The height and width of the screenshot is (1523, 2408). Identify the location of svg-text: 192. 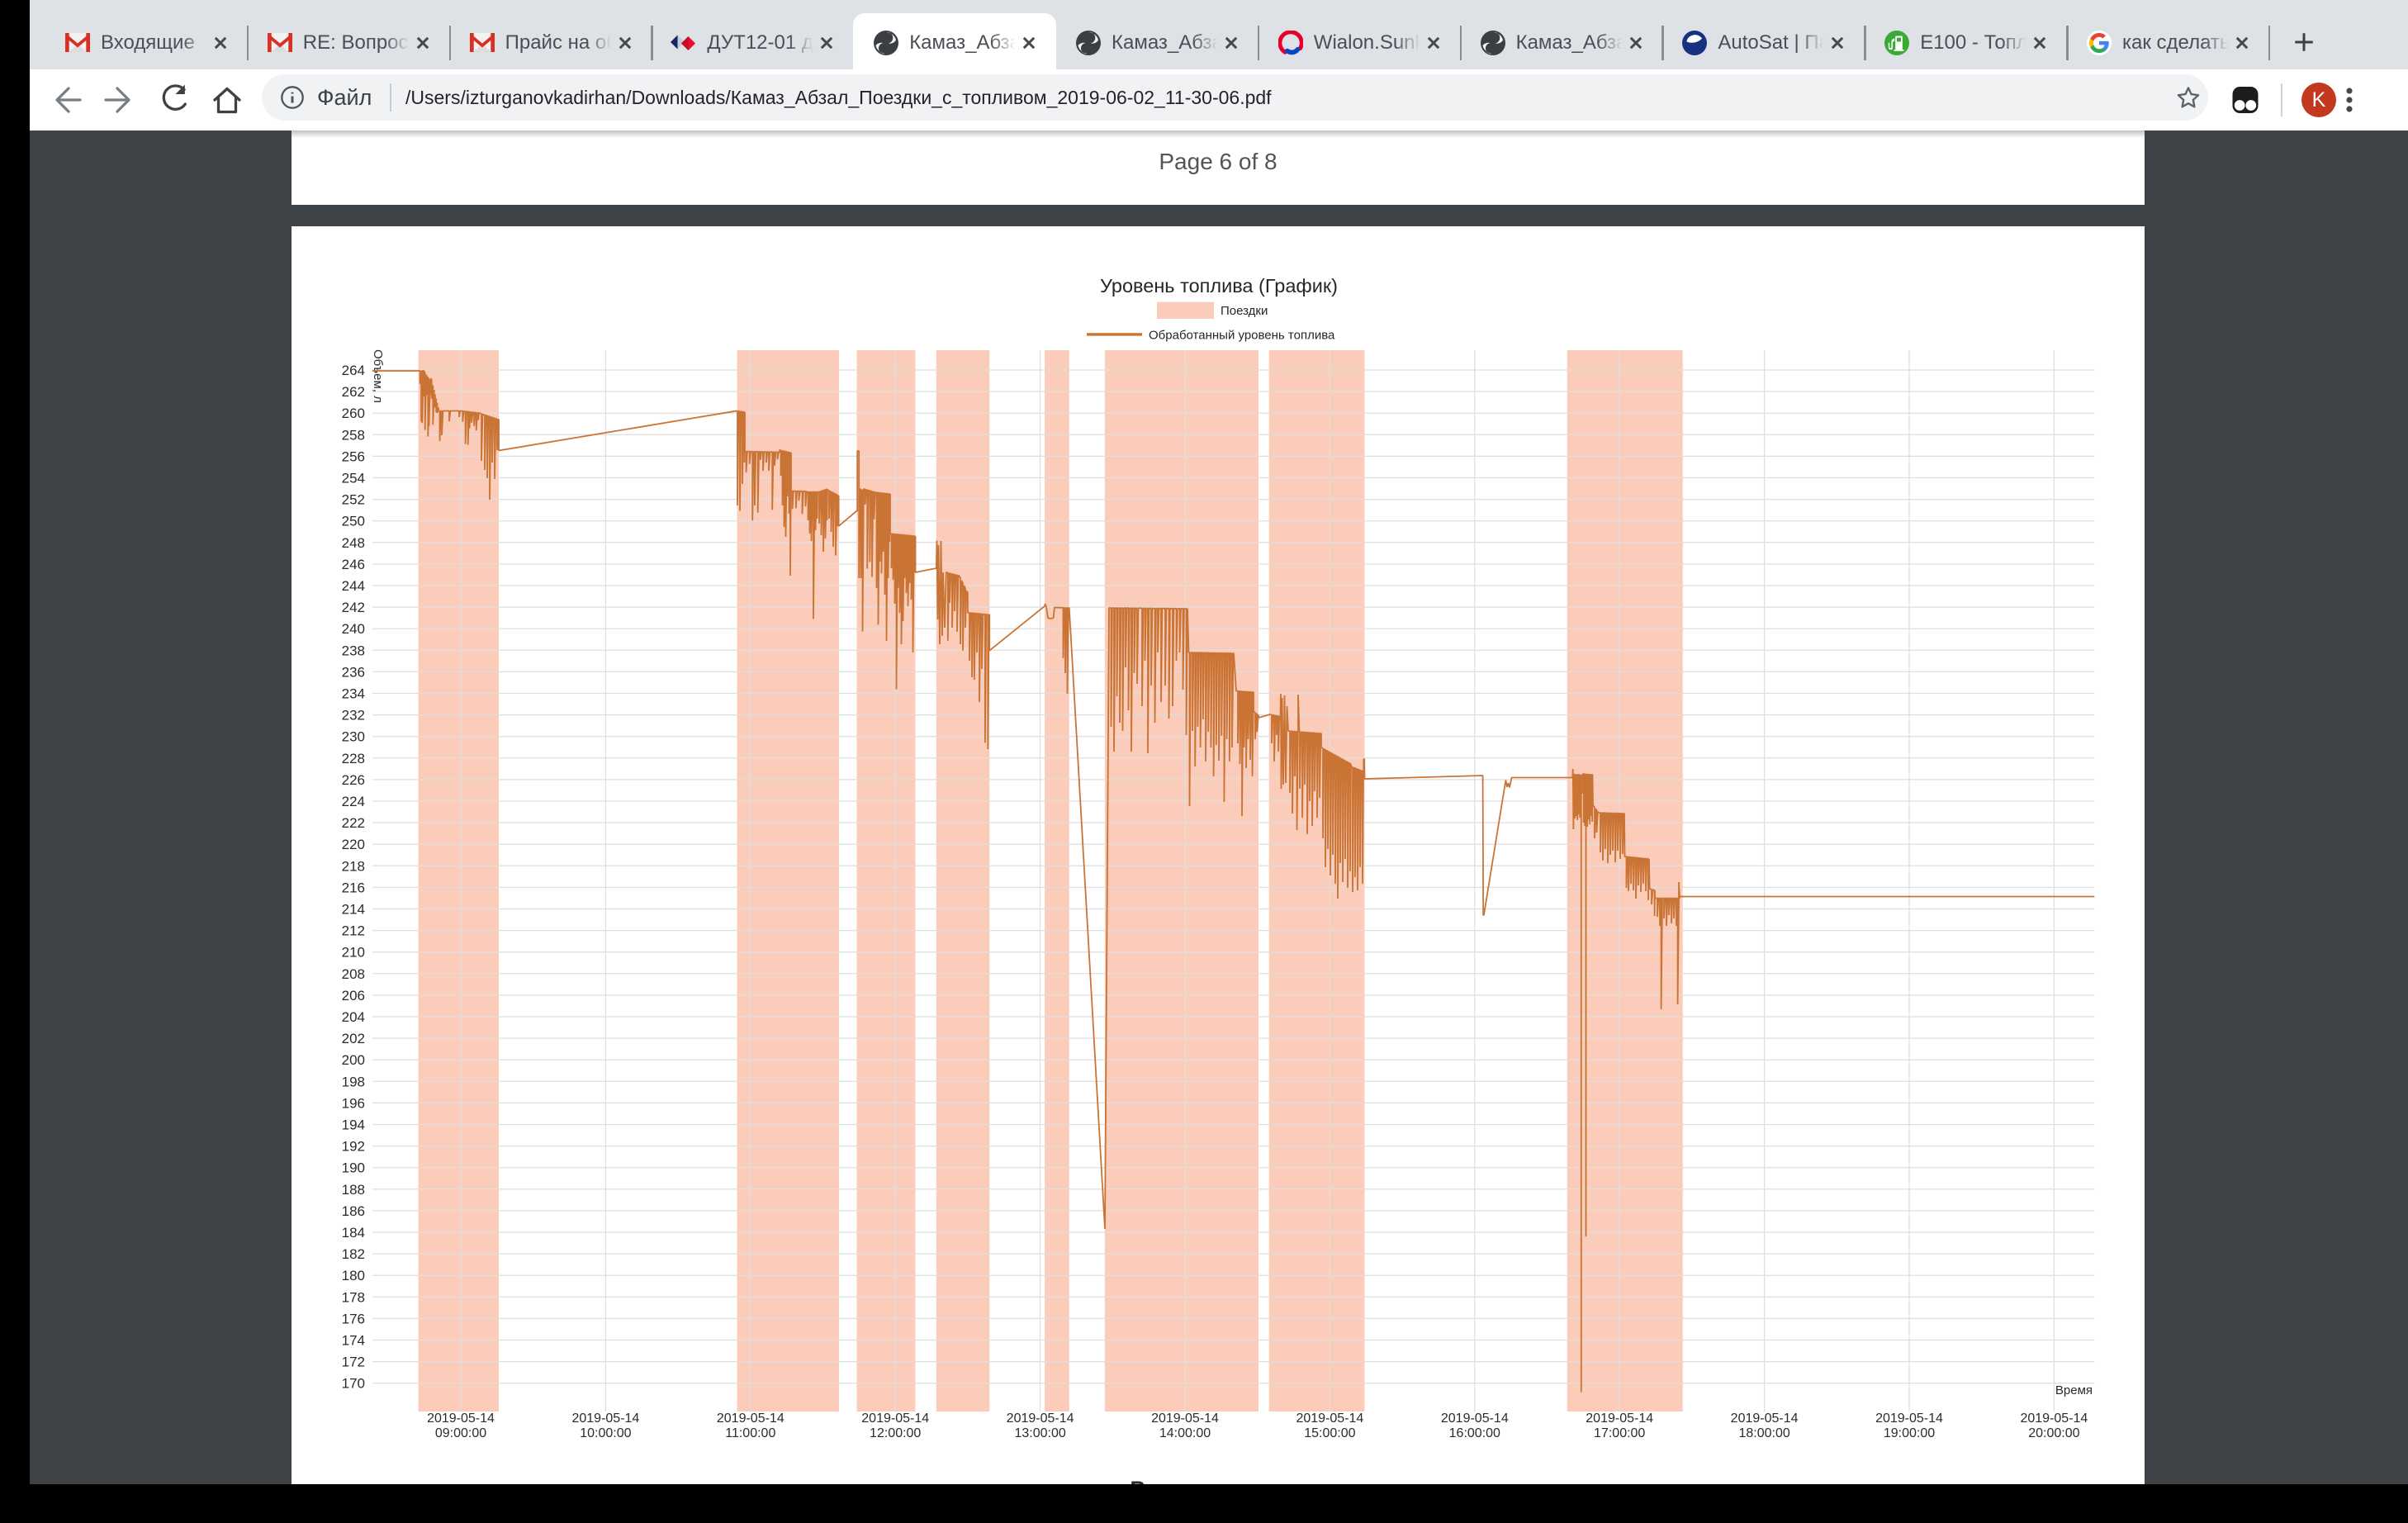
(353, 1147).